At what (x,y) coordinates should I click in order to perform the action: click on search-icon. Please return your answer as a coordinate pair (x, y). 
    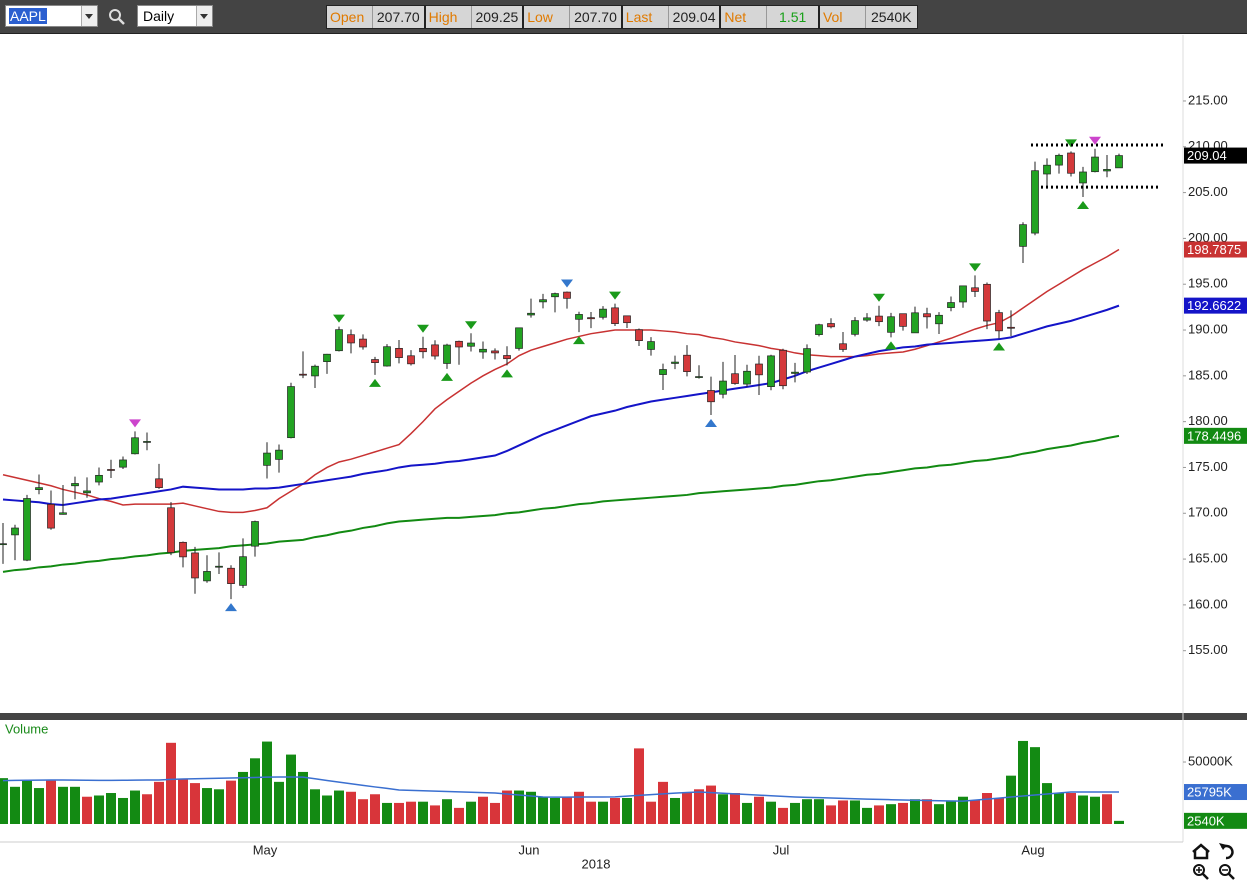
    Looking at the image, I should click on (117, 17).